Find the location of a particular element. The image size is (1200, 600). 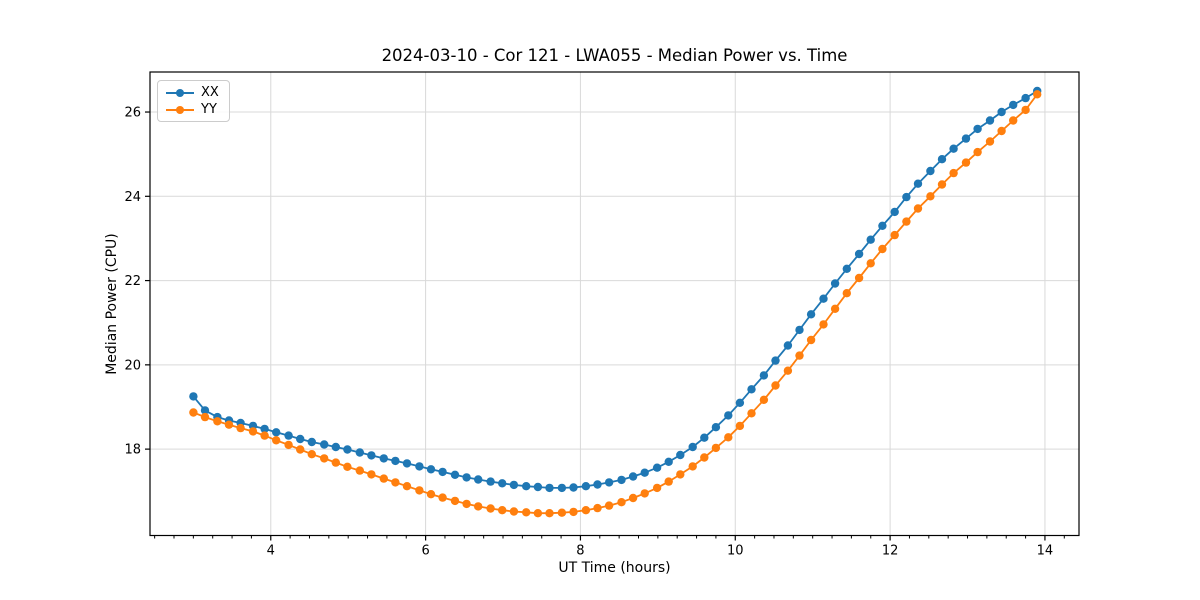

x-axis-label: UT Time (hours) is located at coordinates (614, 568).